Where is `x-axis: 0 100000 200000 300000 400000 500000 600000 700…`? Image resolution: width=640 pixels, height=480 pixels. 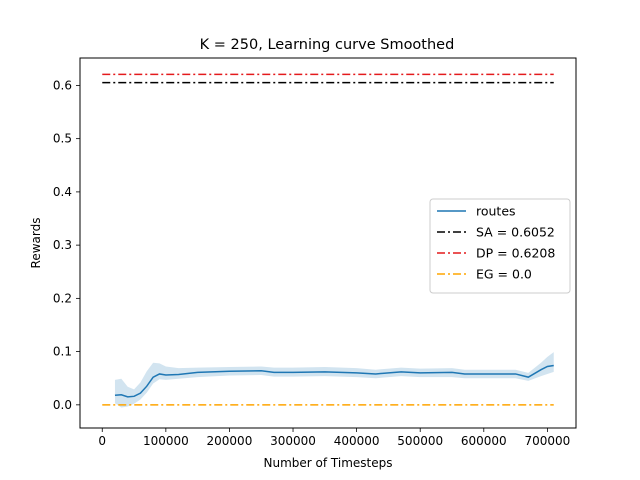
x-axis: 0 100000 200000 300000 400000 500000 600000 700… is located at coordinates (334, 438).